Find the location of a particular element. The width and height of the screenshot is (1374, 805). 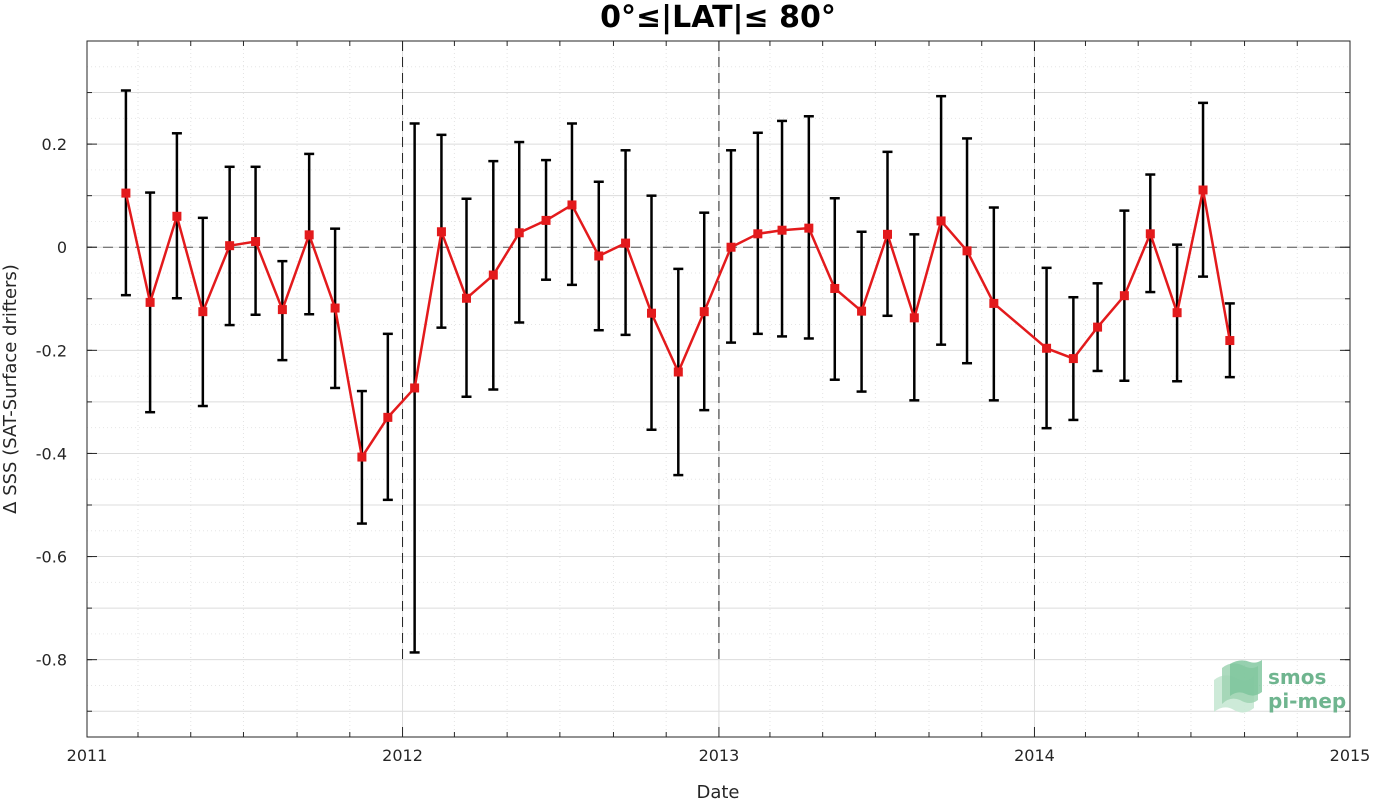

y-axis-label: Δ SSS (SAT-Surface drifters) is located at coordinates (10, 389).